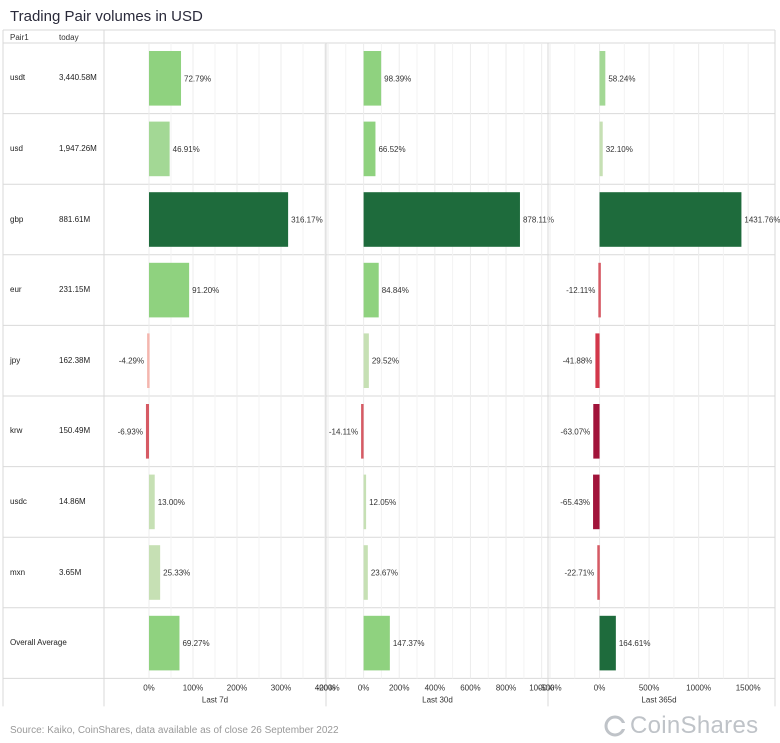 This screenshot has height=743, width=780. Describe the element at coordinates (619, 149) in the screenshot. I see `bar-value-label: 32.10%` at that location.